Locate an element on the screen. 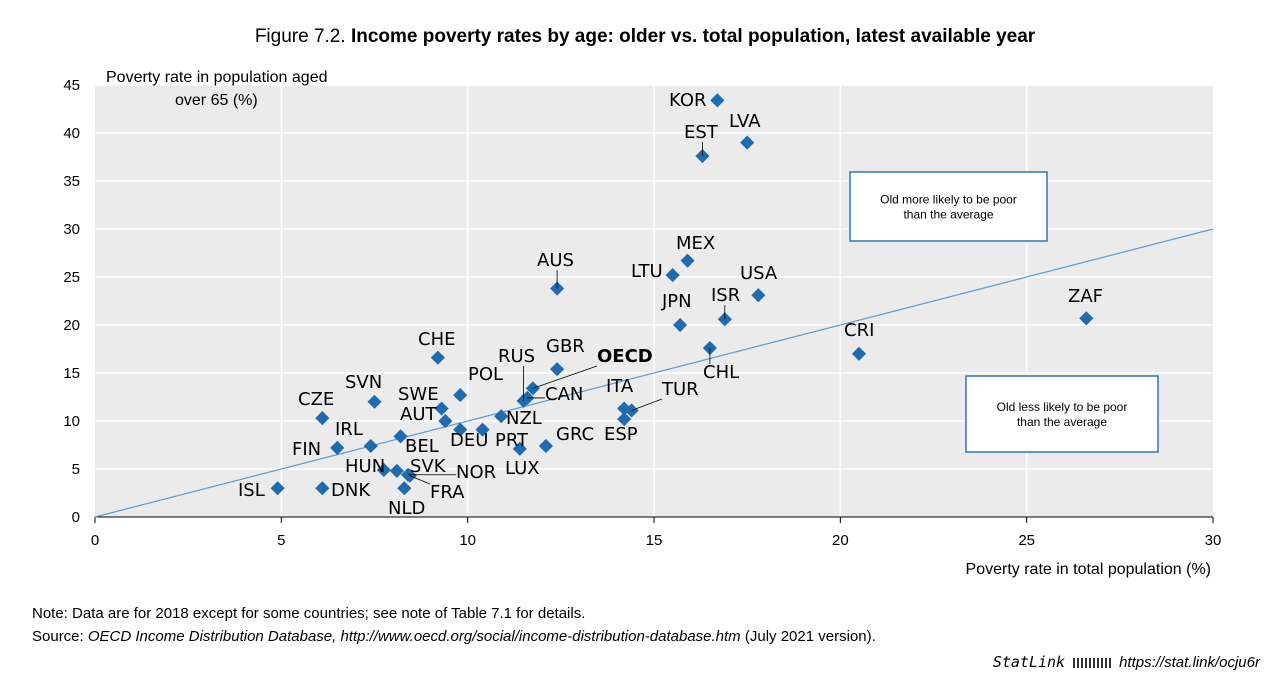  data-label-pol: POL is located at coordinates (485, 374).